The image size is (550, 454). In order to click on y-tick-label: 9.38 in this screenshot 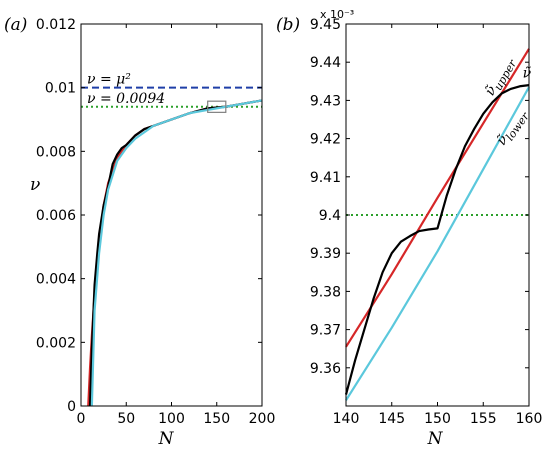, I will do `click(325, 292)`.